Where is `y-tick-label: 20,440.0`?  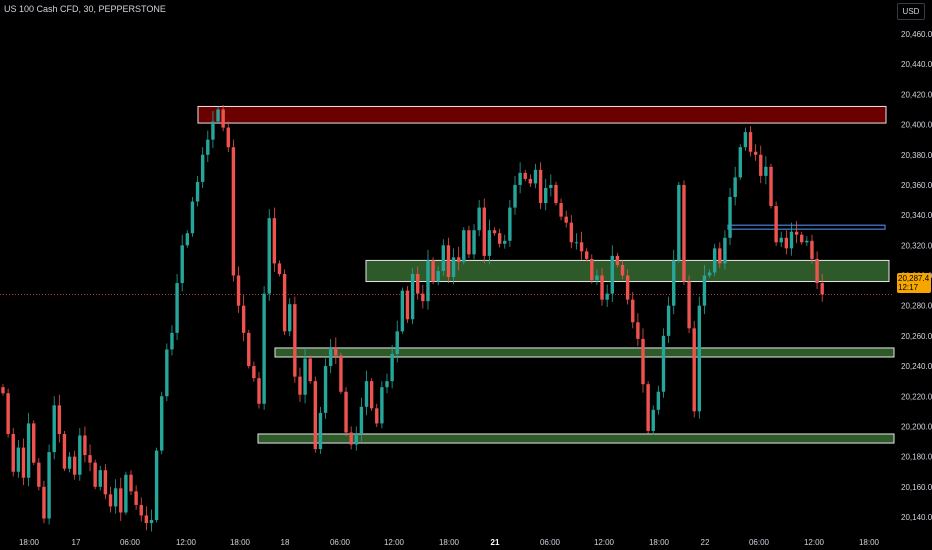 y-tick-label: 20,440.0 is located at coordinates (916, 64).